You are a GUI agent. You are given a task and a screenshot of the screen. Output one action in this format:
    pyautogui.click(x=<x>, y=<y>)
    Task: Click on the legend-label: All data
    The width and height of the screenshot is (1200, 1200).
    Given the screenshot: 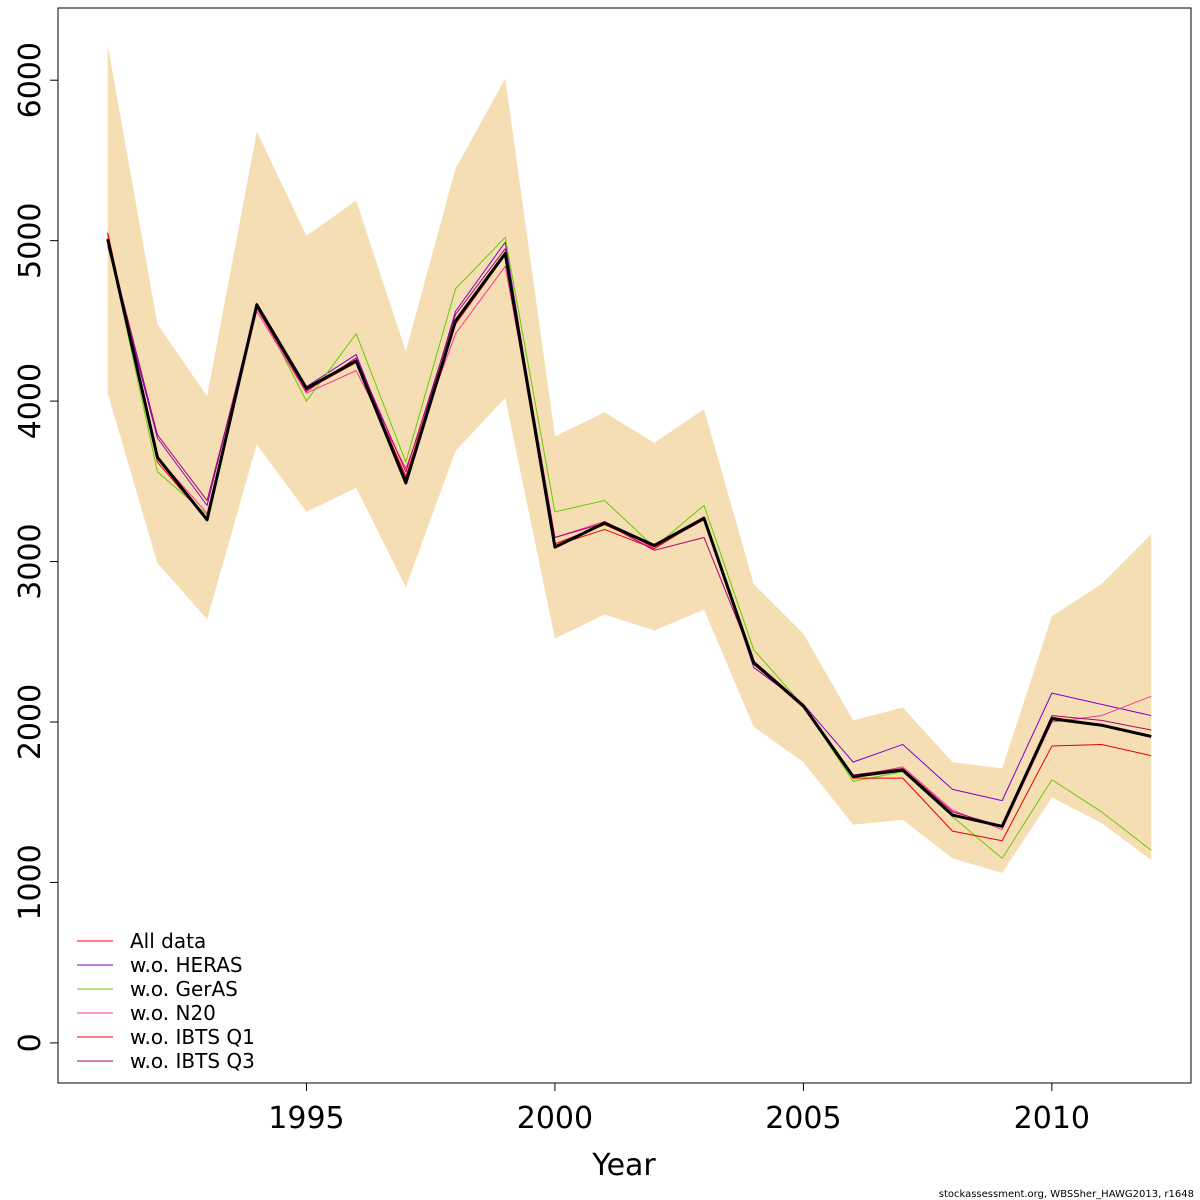 What is the action you would take?
    pyautogui.click(x=168, y=941)
    